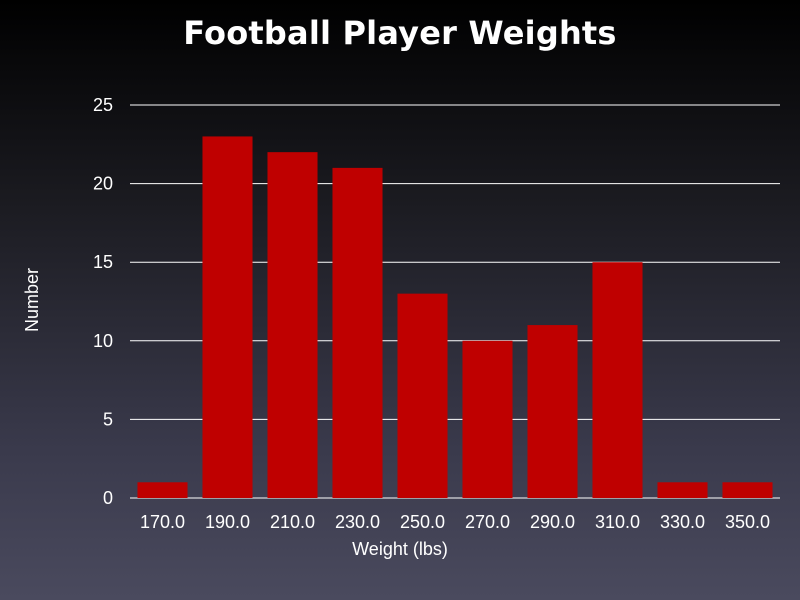 This screenshot has height=600, width=800. Describe the element at coordinates (422, 522) in the screenshot. I see `x-tick-label: 250.0` at that location.